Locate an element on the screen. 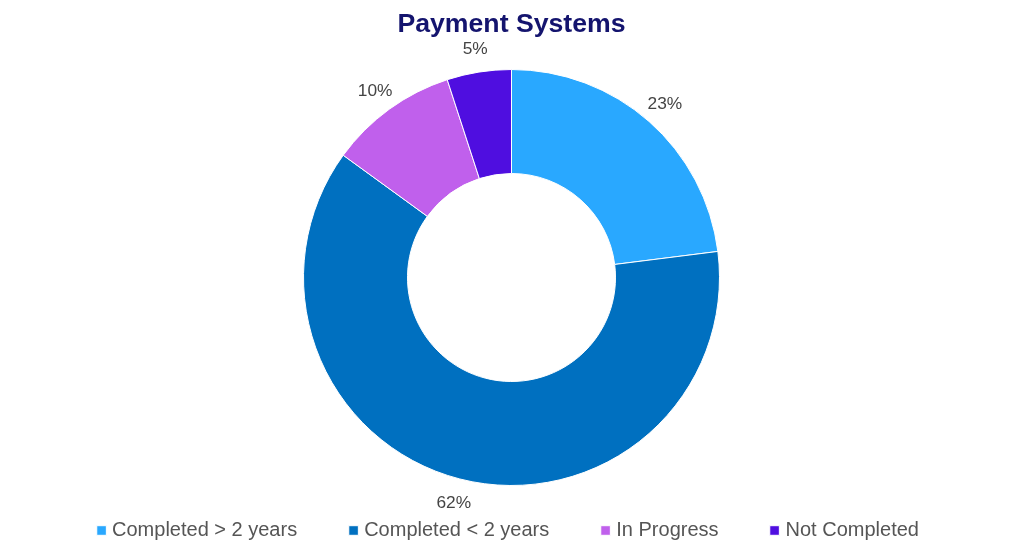 The height and width of the screenshot is (553, 1014). legend-label: Completed > 2 years is located at coordinates (205, 529).